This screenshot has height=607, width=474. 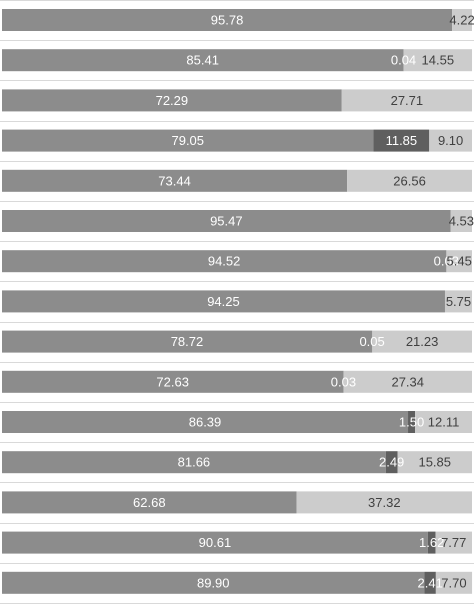 What do you see at coordinates (371, 341) in the screenshot?
I see `data-label: 0.05` at bounding box center [371, 341].